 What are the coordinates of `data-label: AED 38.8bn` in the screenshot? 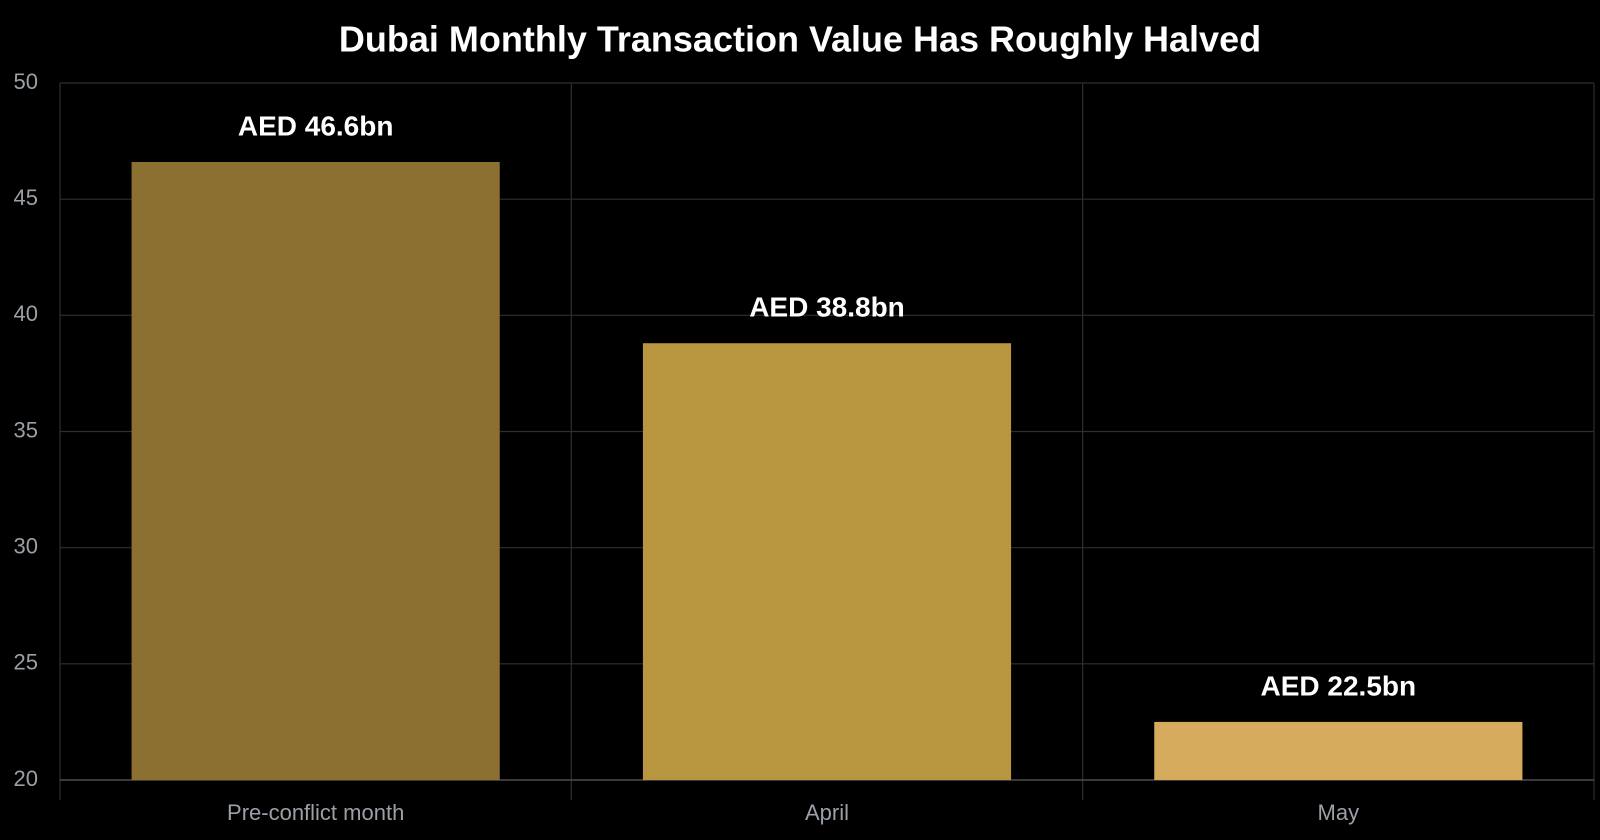 It's located at (827, 307).